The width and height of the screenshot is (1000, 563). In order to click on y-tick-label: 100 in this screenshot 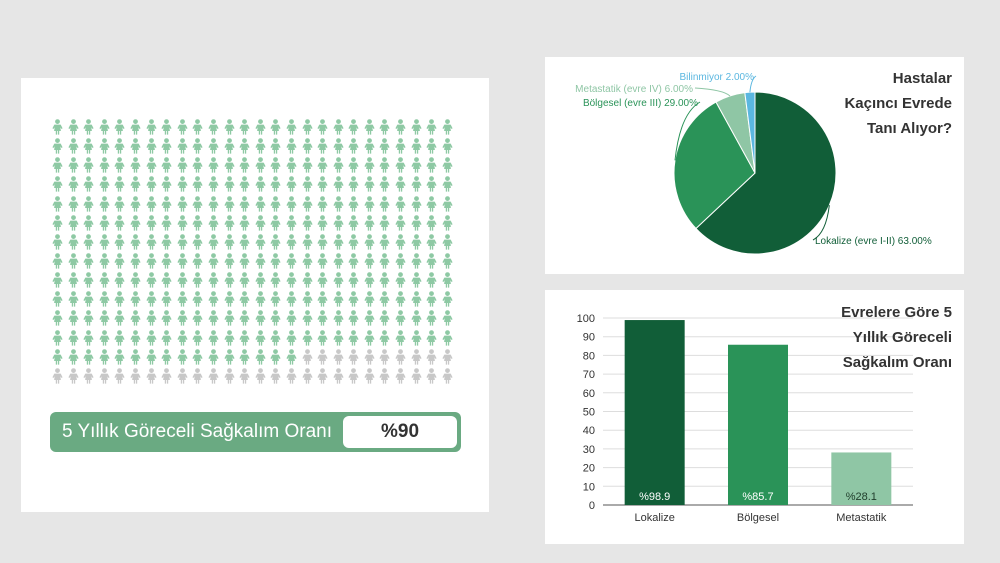, I will do `click(586, 319)`.